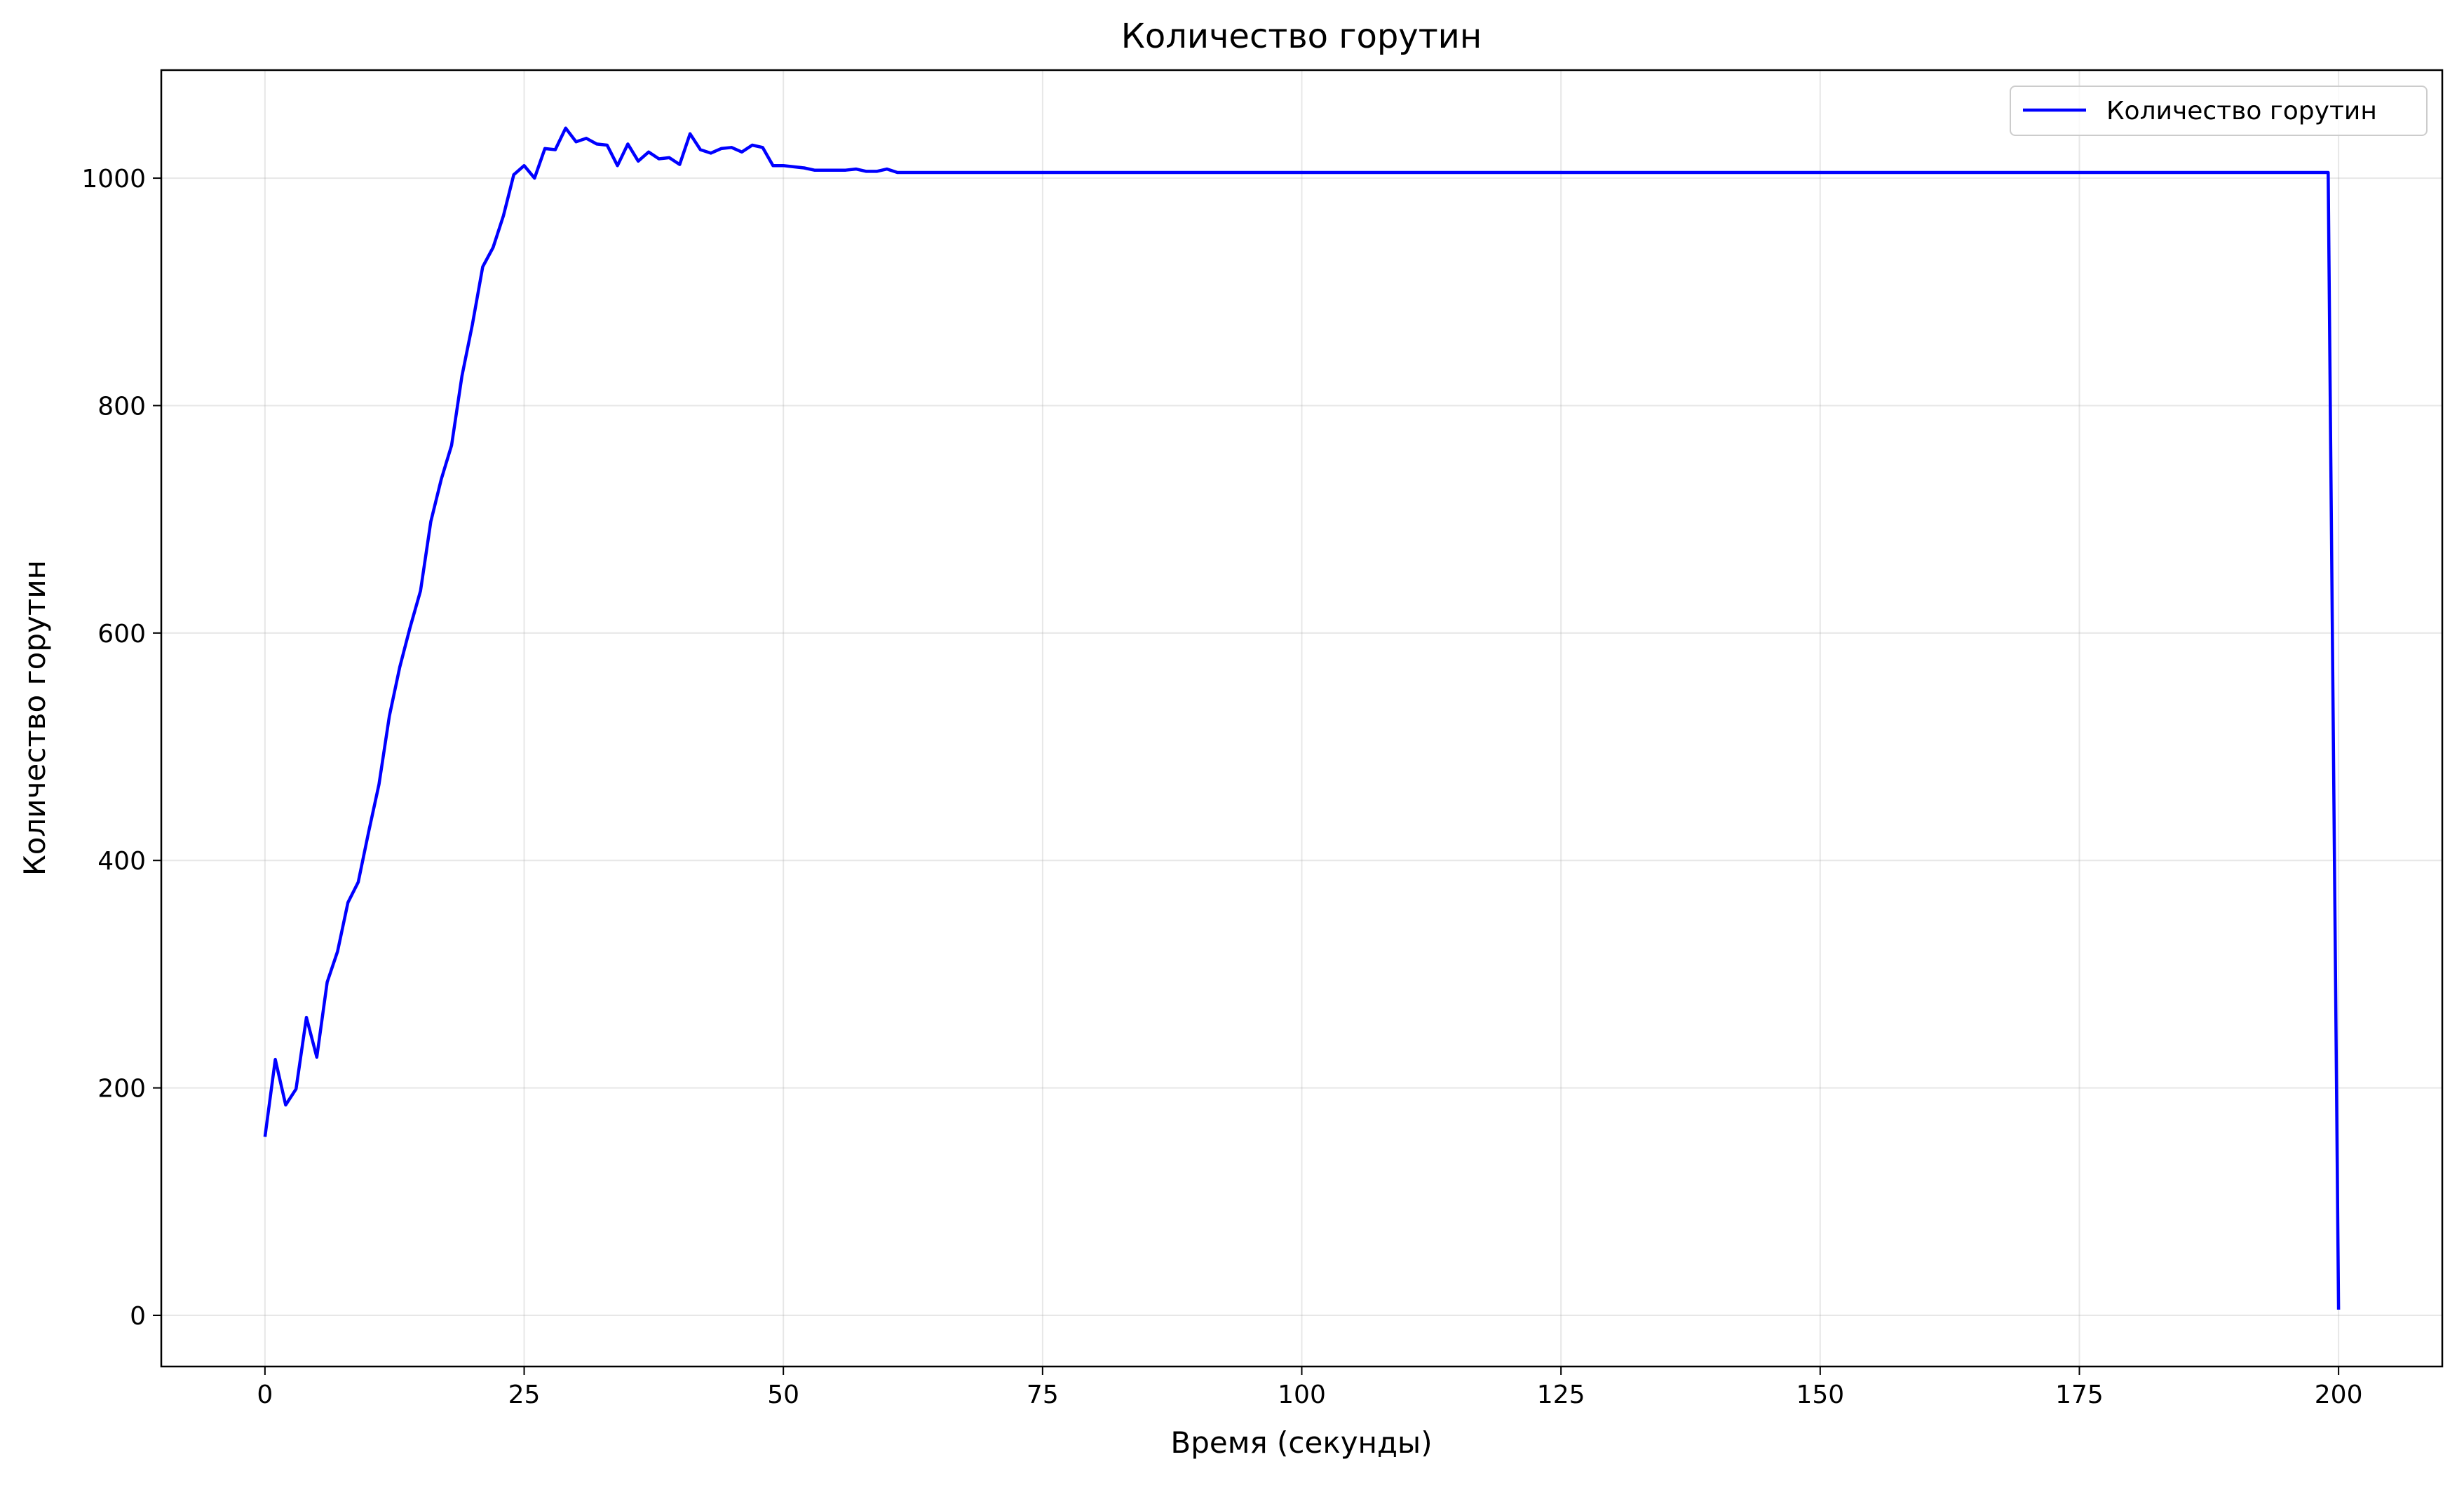 This screenshot has width=2464, height=1485. Describe the element at coordinates (1302, 1395) in the screenshot. I see `x-tick-label: 100` at that location.